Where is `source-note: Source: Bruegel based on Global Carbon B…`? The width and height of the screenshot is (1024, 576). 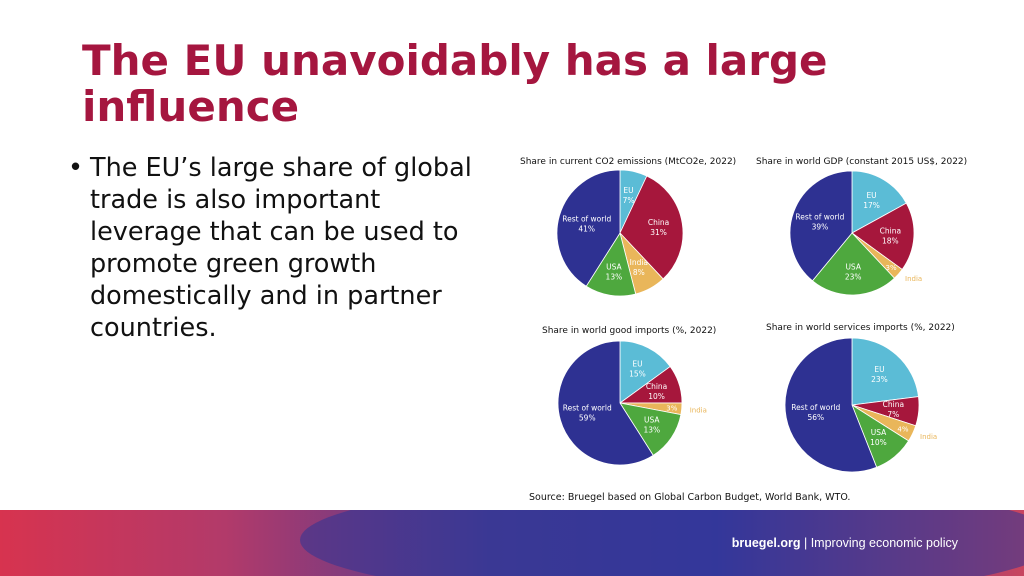
source-note: Source: Bruegel based on Global Carbon B… is located at coordinates (690, 497).